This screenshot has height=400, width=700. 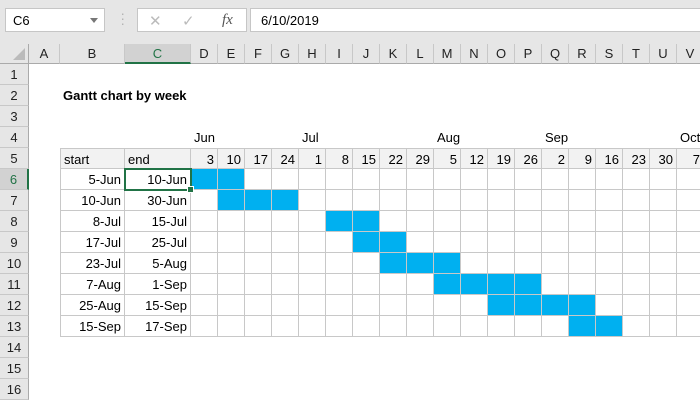 I want to click on week-header: 24, so click(x=285, y=158).